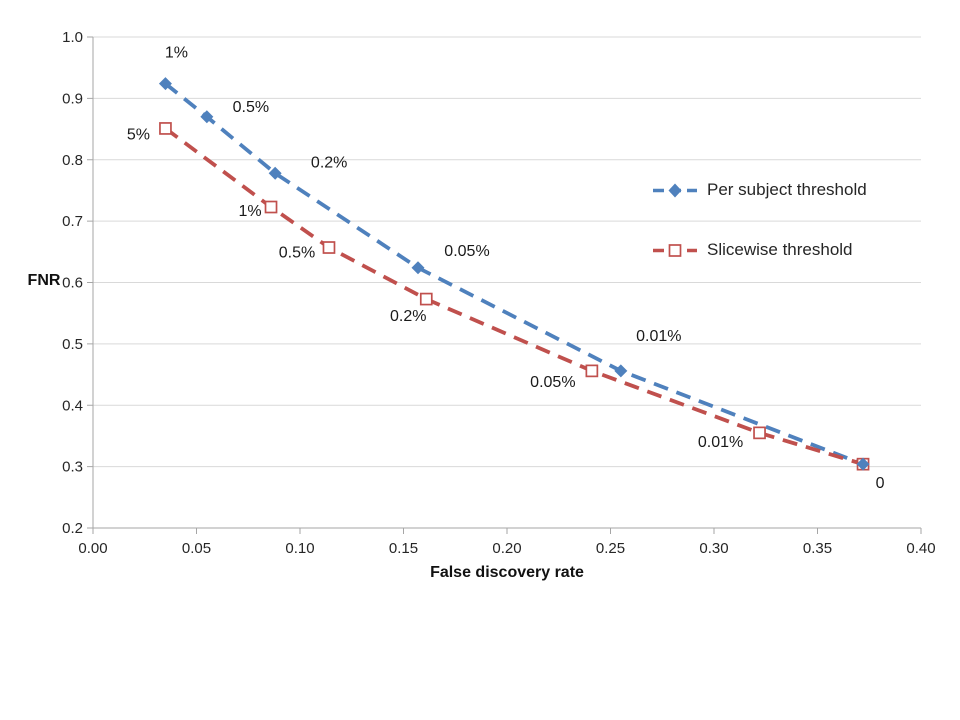 This screenshot has width=960, height=720. Describe the element at coordinates (507, 572) in the screenshot. I see `x-axis-title: False discovery rate` at that location.